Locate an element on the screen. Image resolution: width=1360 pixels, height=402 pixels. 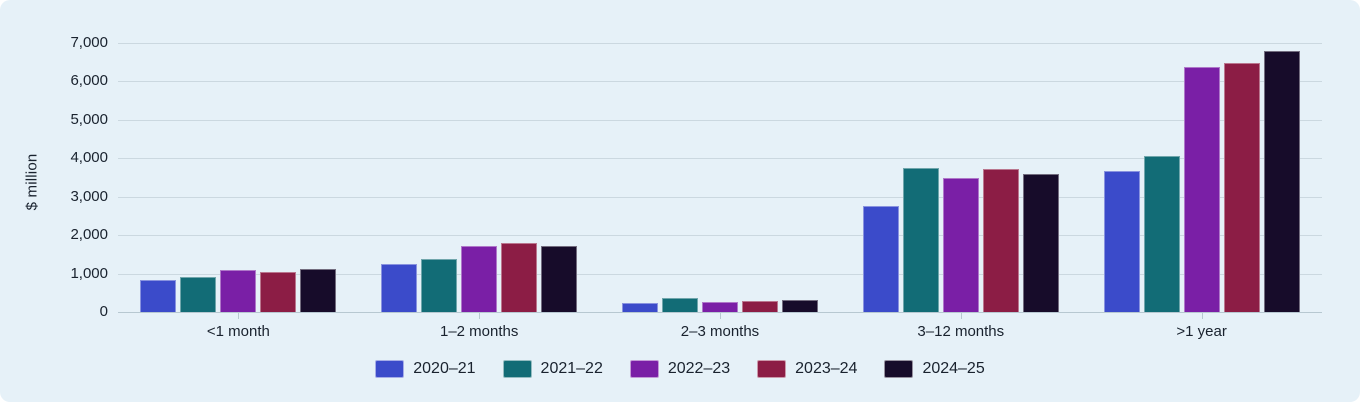
bar-2020–21-<1 month is located at coordinates (158, 296).